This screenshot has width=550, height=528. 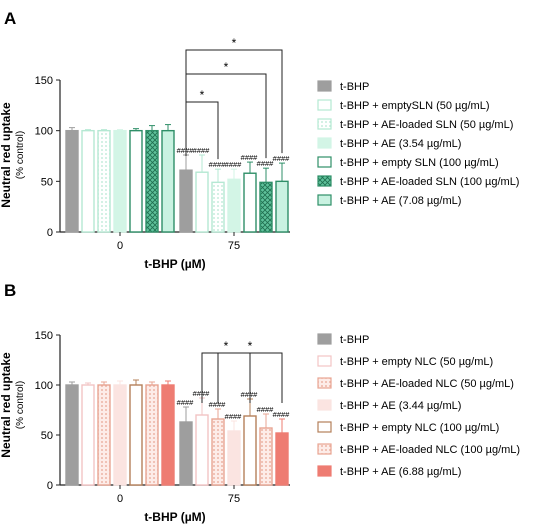 What do you see at coordinates (250, 377) in the screenshot?
I see `panel-b-significance-bracket` at bounding box center [250, 377].